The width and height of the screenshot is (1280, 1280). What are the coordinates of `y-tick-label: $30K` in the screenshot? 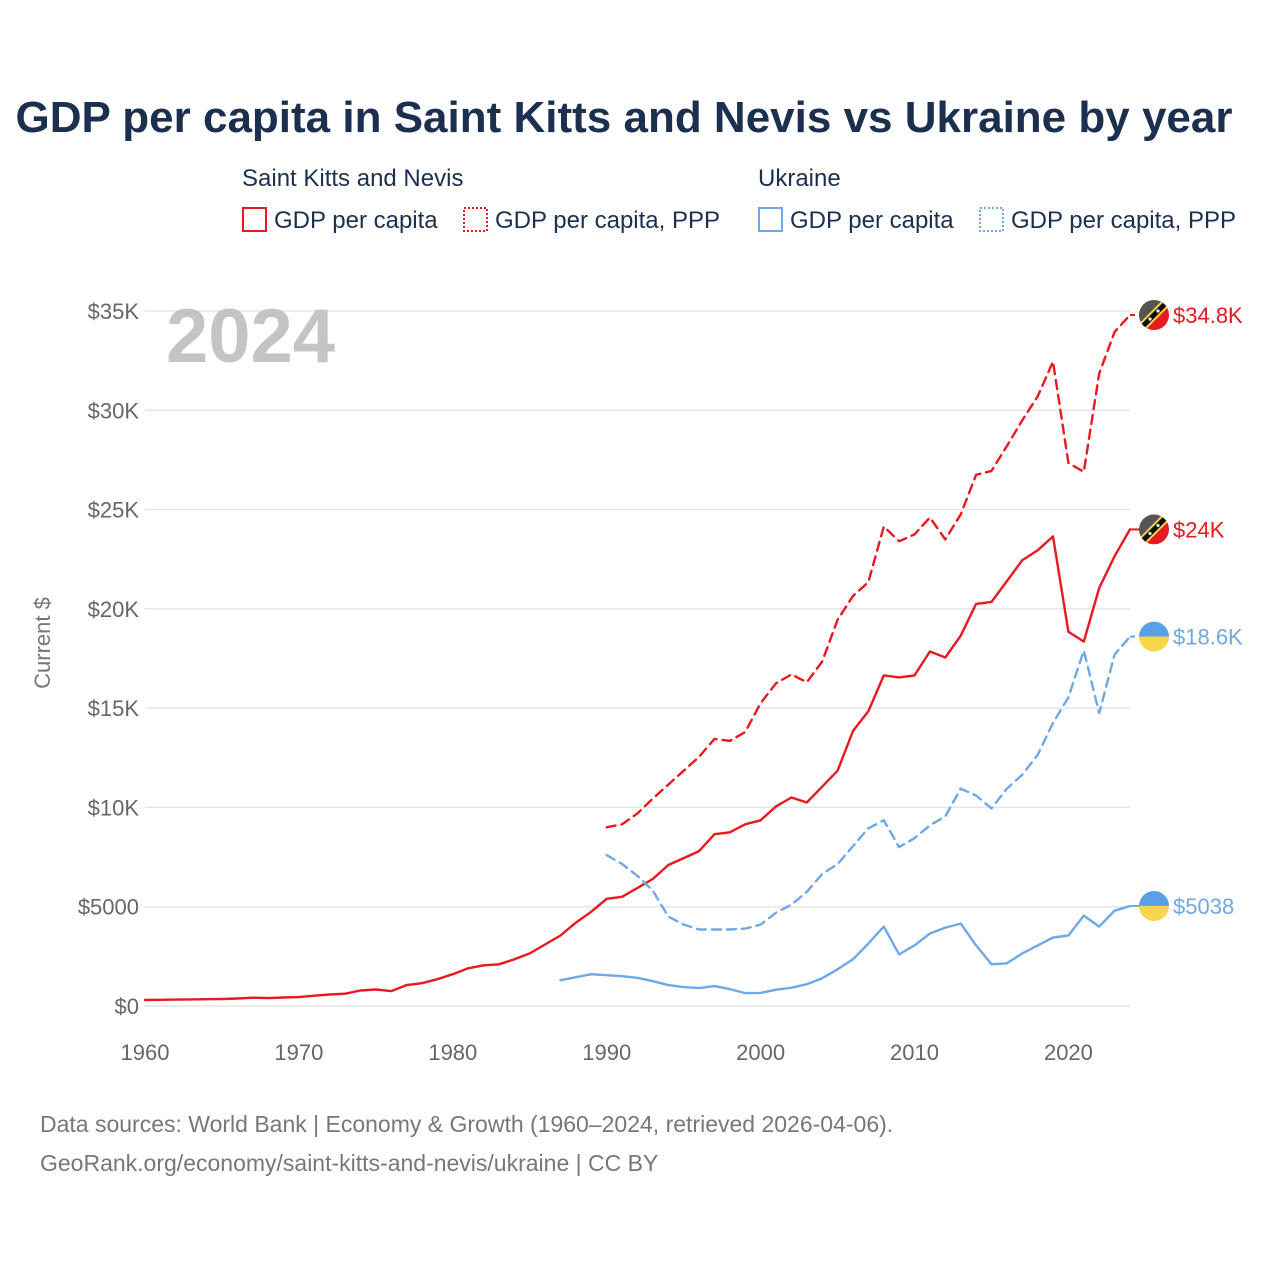 It's located at (114, 410).